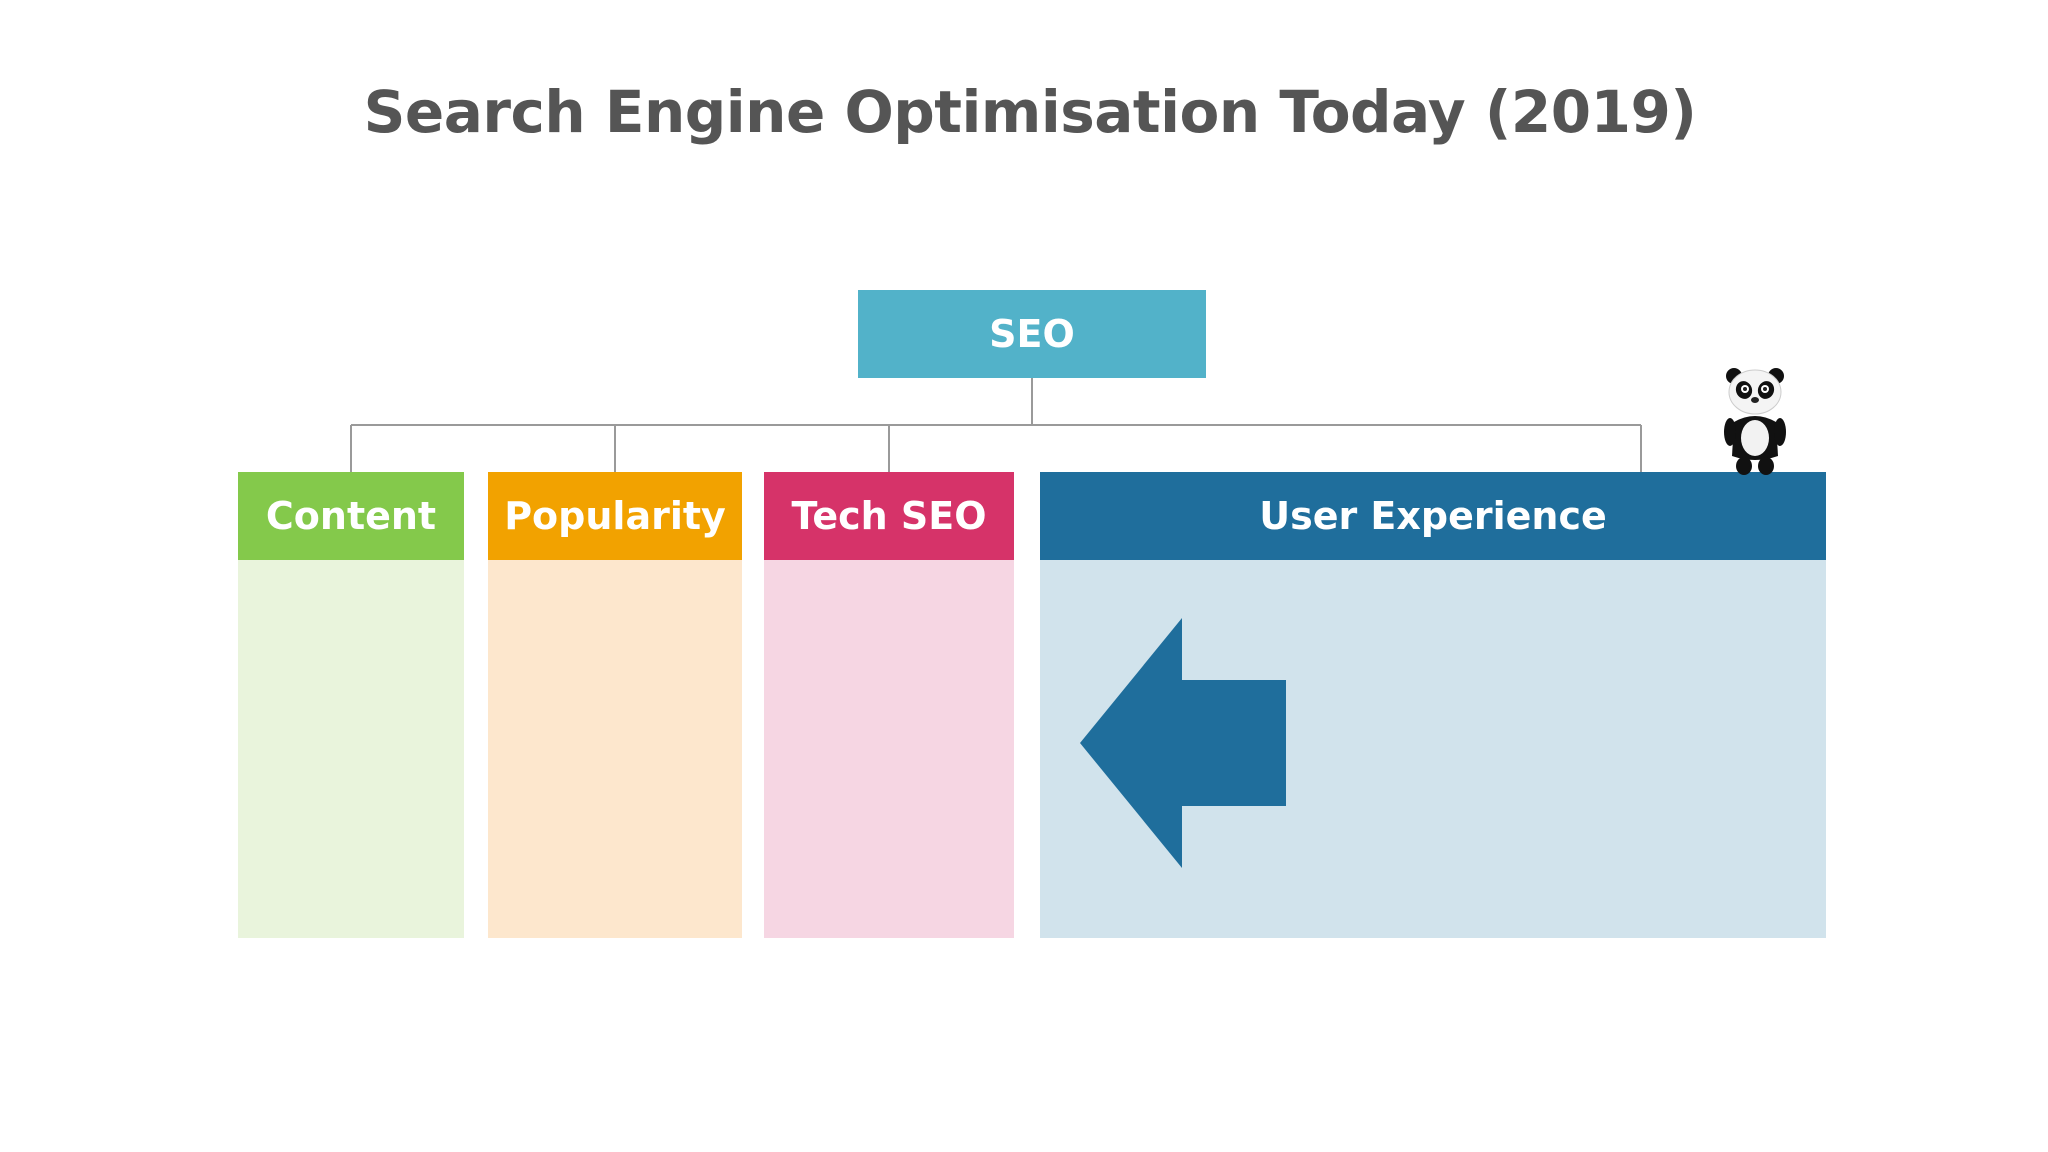 This screenshot has width=2048, height=1152. I want to click on tech-seo-label: Tech SEO, so click(889, 516).